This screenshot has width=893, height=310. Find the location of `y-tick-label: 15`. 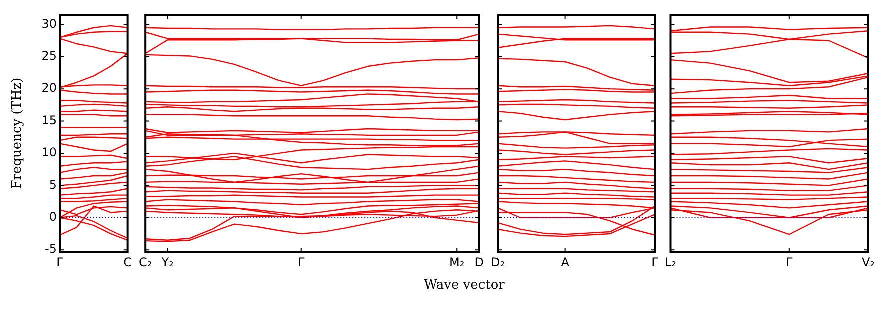

y-tick-label: 15 is located at coordinates (49, 120).